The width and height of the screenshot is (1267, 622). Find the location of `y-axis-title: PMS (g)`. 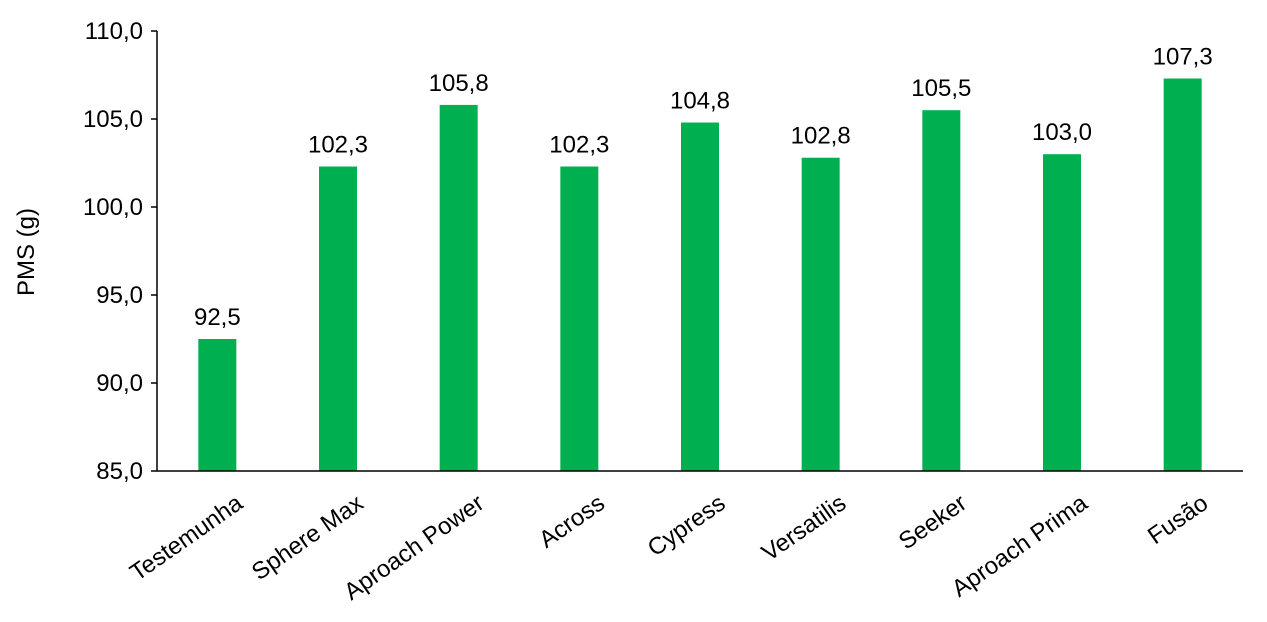

y-axis-title: PMS (g) is located at coordinates (26, 252).